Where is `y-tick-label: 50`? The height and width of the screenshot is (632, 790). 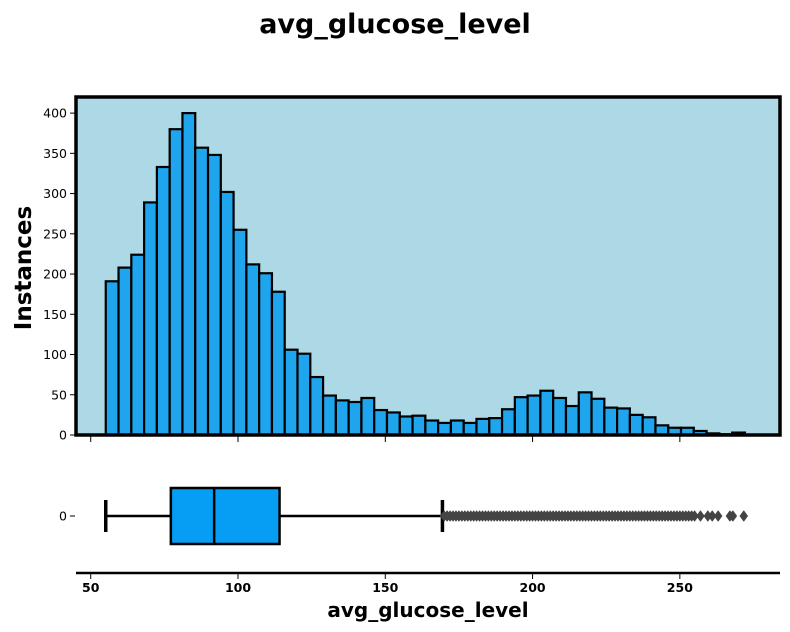
y-tick-label: 50 is located at coordinates (59, 394).